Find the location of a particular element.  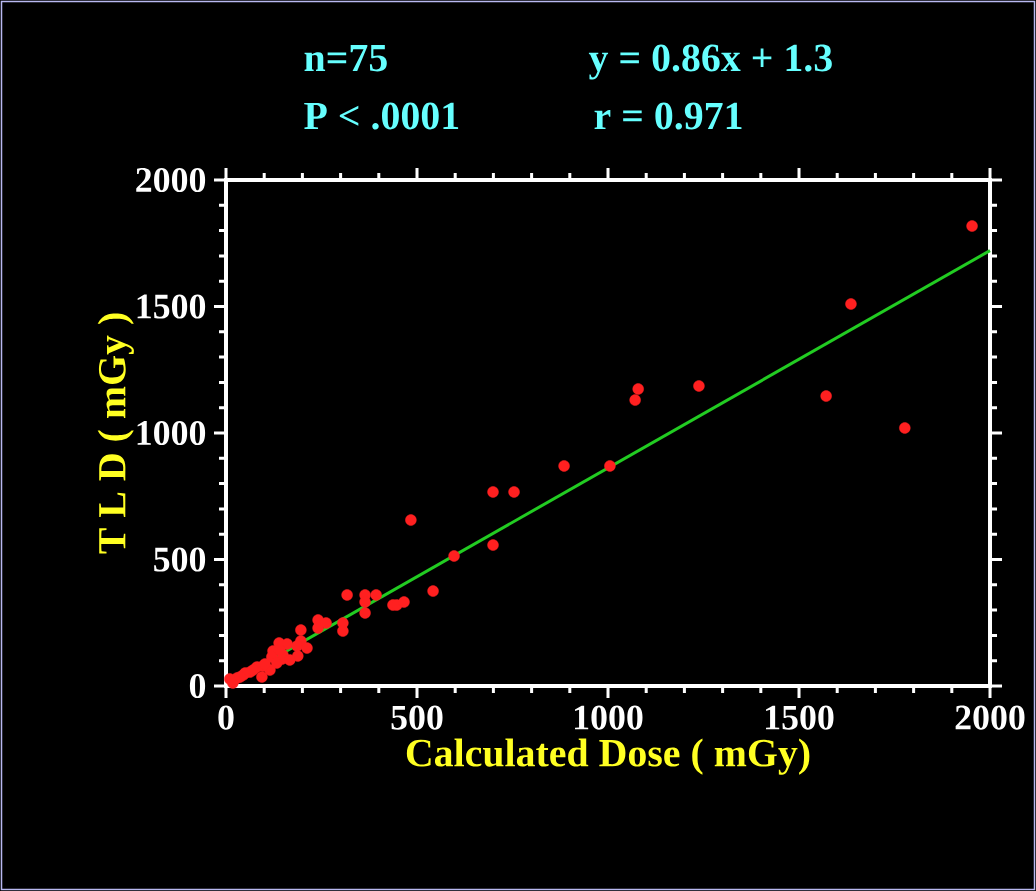

x-tick-label: 0 is located at coordinates (226, 717).